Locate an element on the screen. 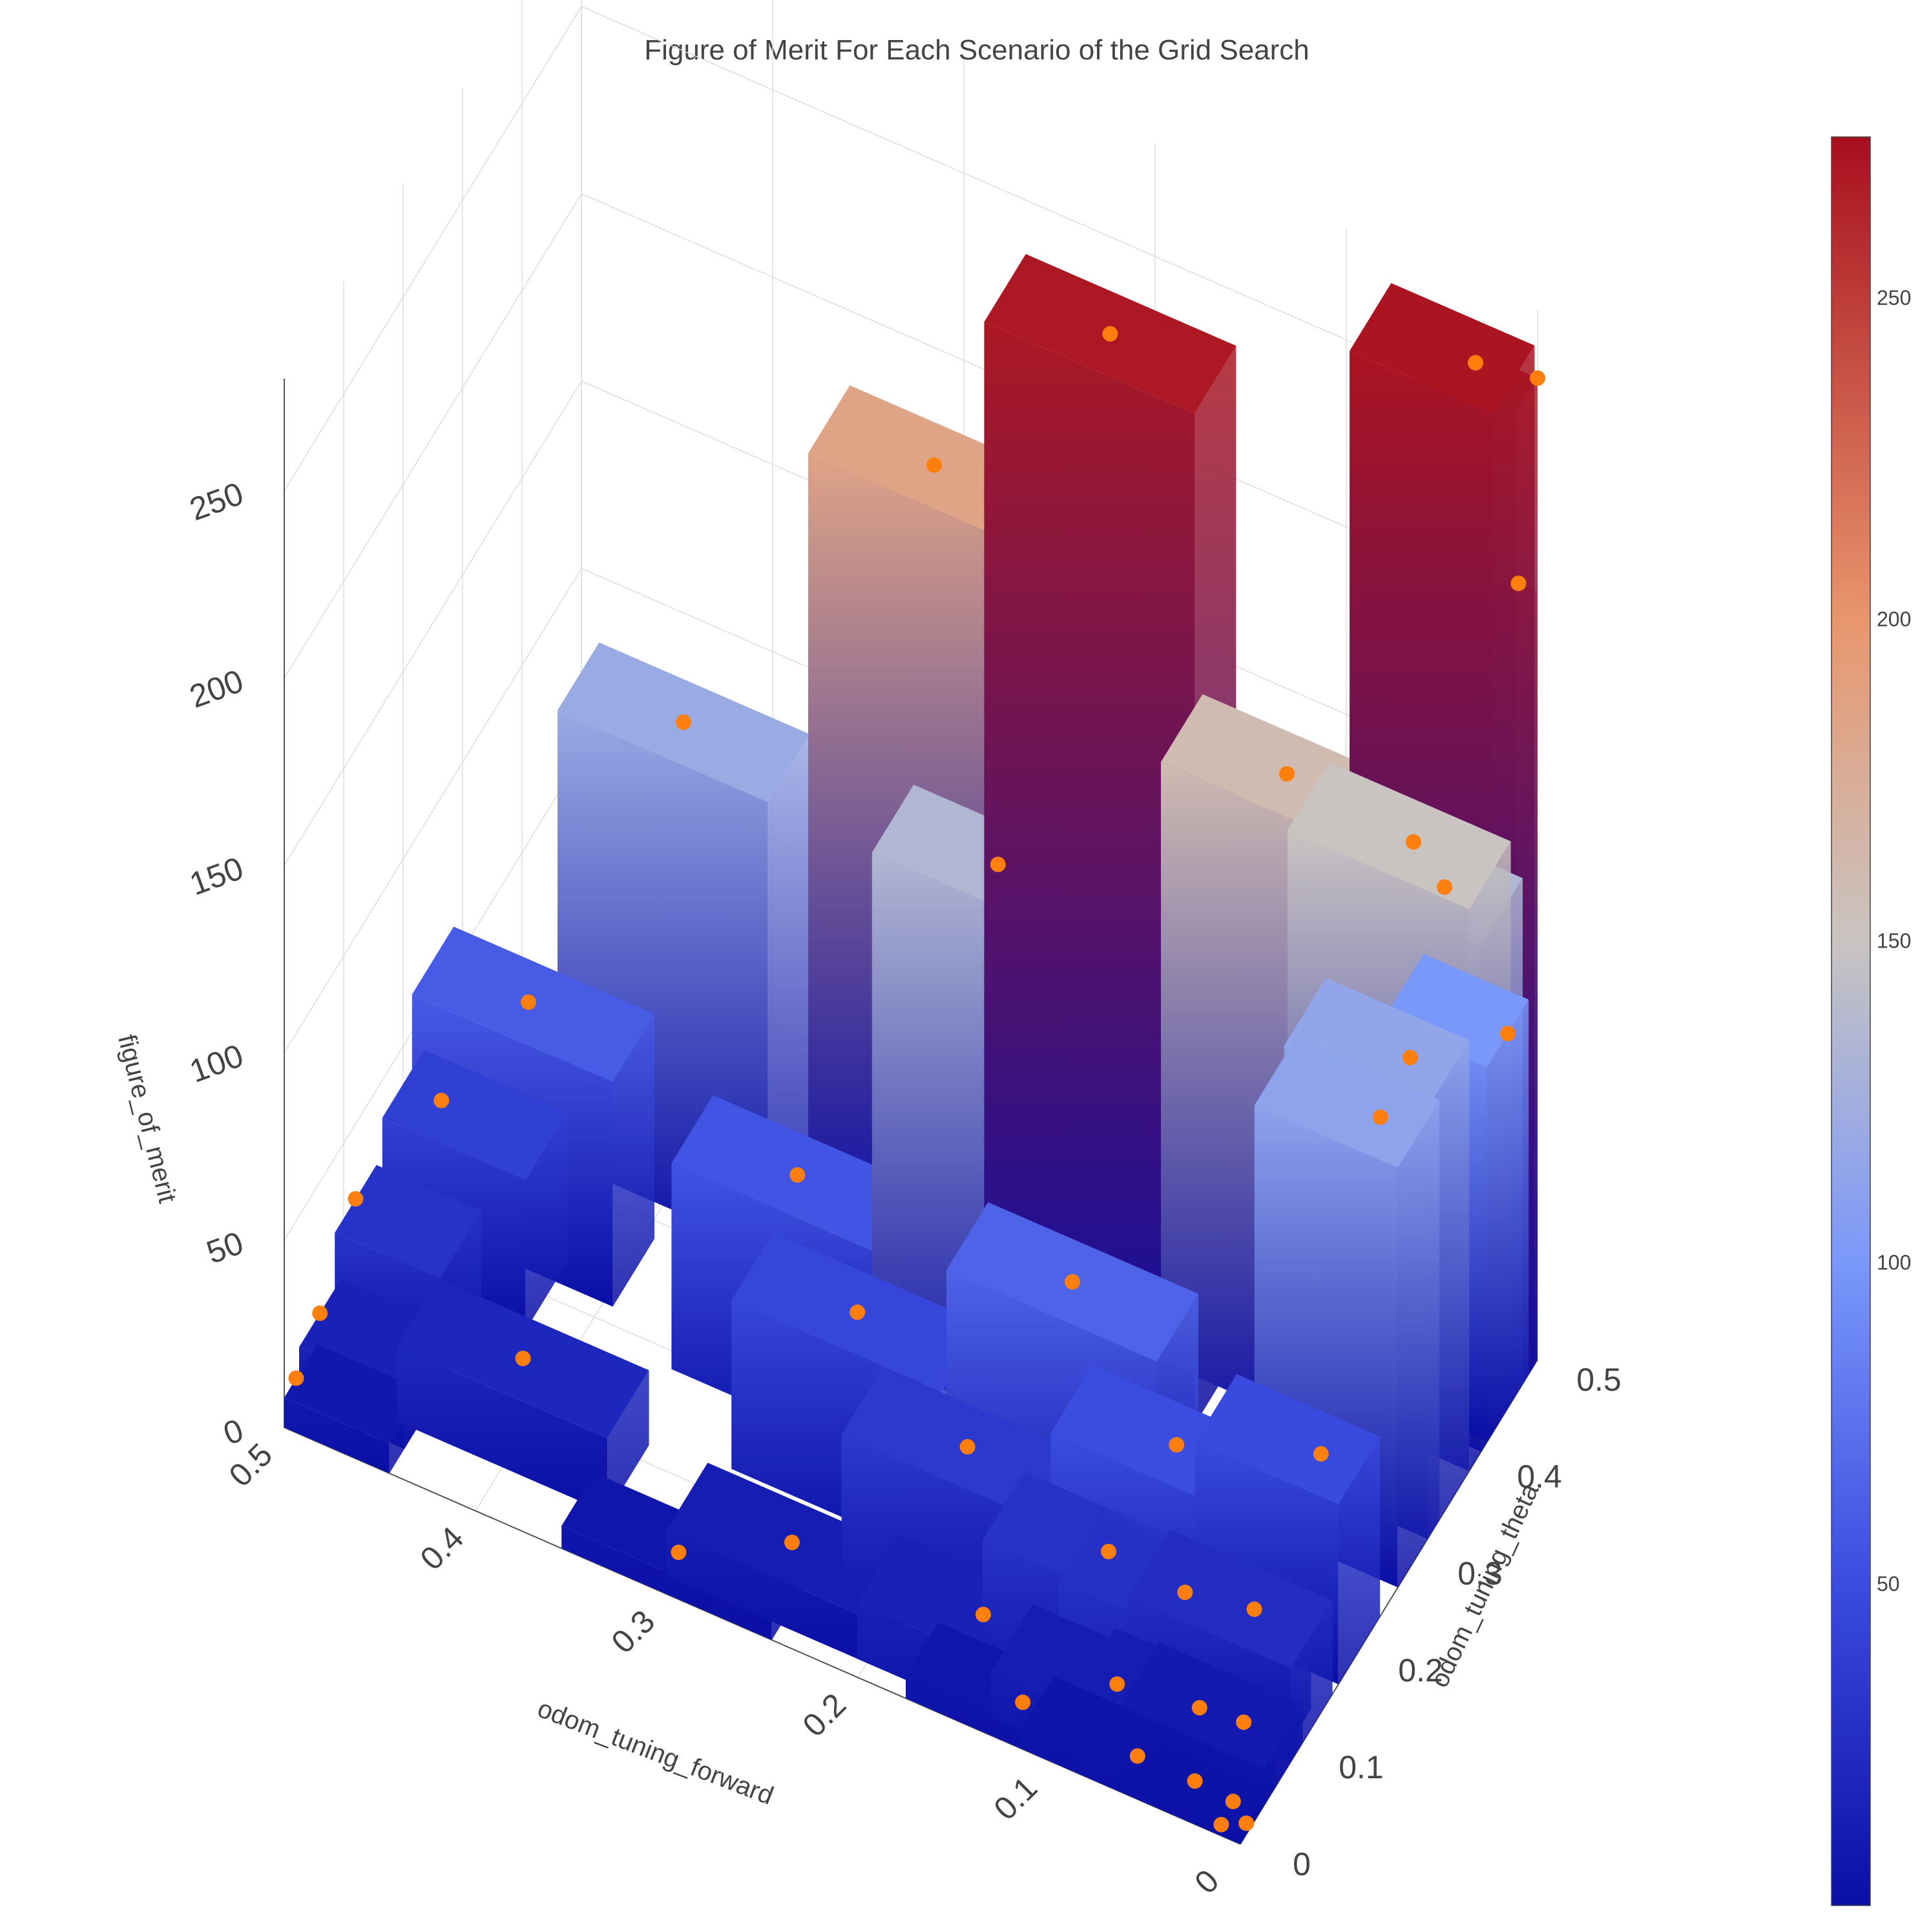 The image size is (1920, 1932). colorbar-tick-label: 50 is located at coordinates (1888, 1583).